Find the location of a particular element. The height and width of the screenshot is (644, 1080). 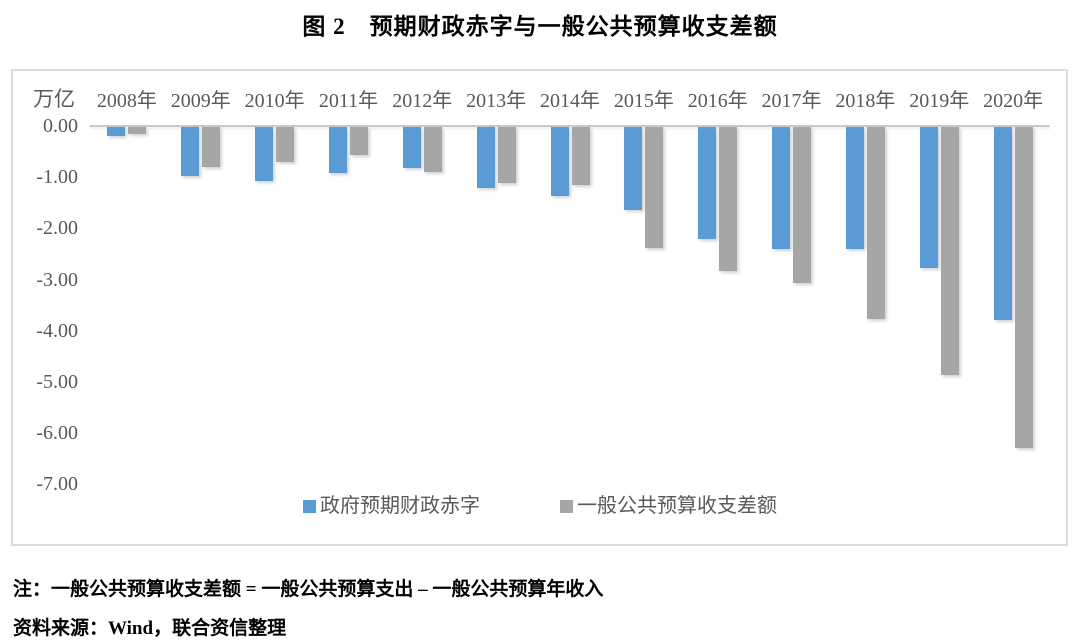

y-axis-tick--7.00: -7.00 is located at coordinates (57, 484).